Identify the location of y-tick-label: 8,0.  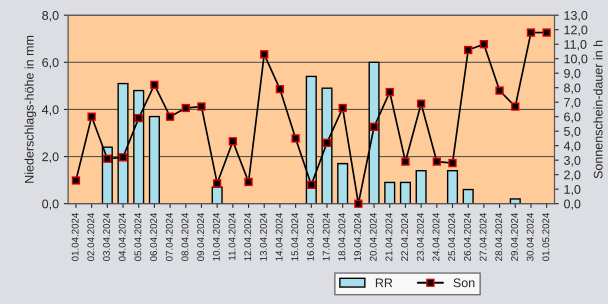
(50, 16).